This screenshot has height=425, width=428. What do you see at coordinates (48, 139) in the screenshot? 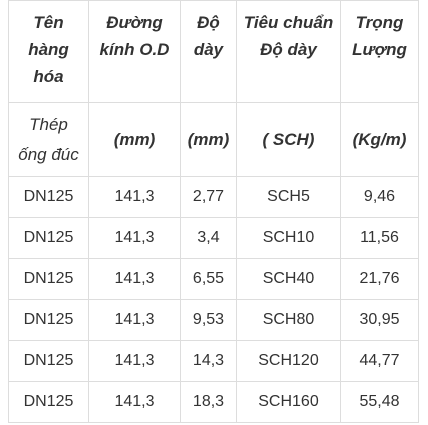
I see `units-cell: Thép ống đúc` at bounding box center [48, 139].